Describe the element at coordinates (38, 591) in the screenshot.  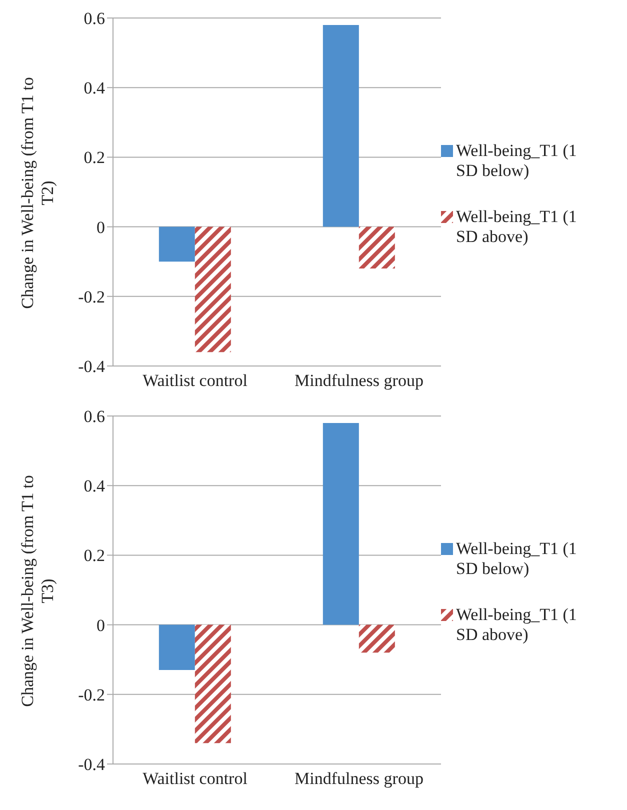
I see `y-axis-title: Change in Well-being (from T1 to T3)` at that location.